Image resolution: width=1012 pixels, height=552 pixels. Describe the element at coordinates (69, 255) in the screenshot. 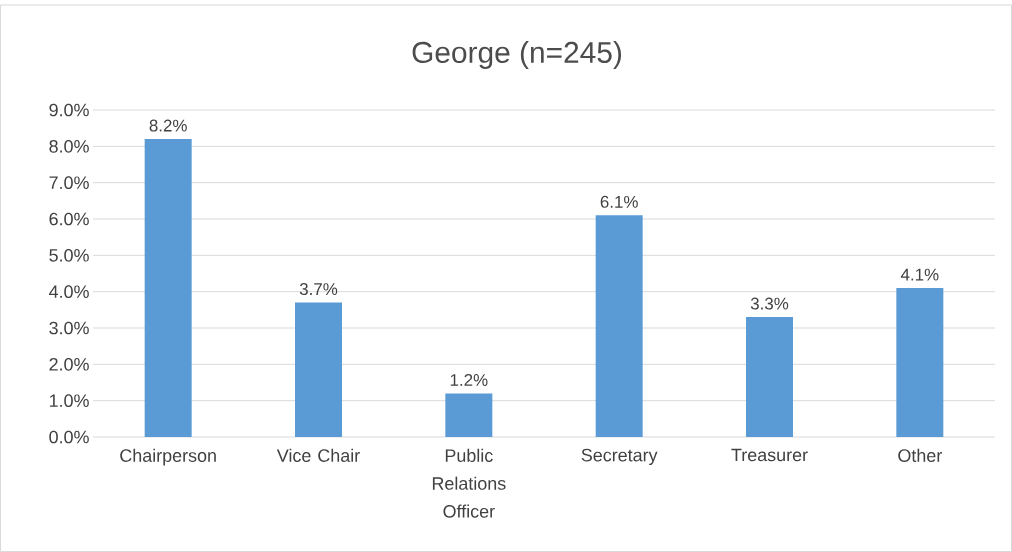

I see `y-tick-label: 5.0%` at that location.